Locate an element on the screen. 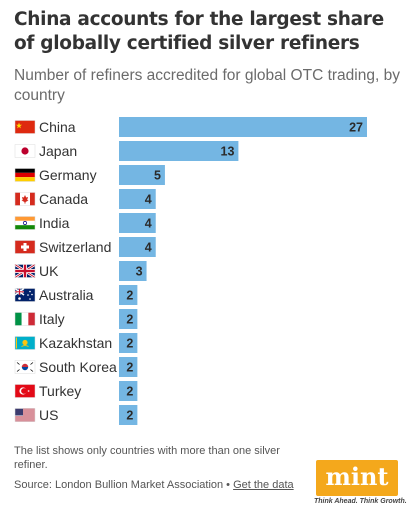 The width and height of the screenshot is (417, 516). category-label: Switzerland is located at coordinates (75, 247).